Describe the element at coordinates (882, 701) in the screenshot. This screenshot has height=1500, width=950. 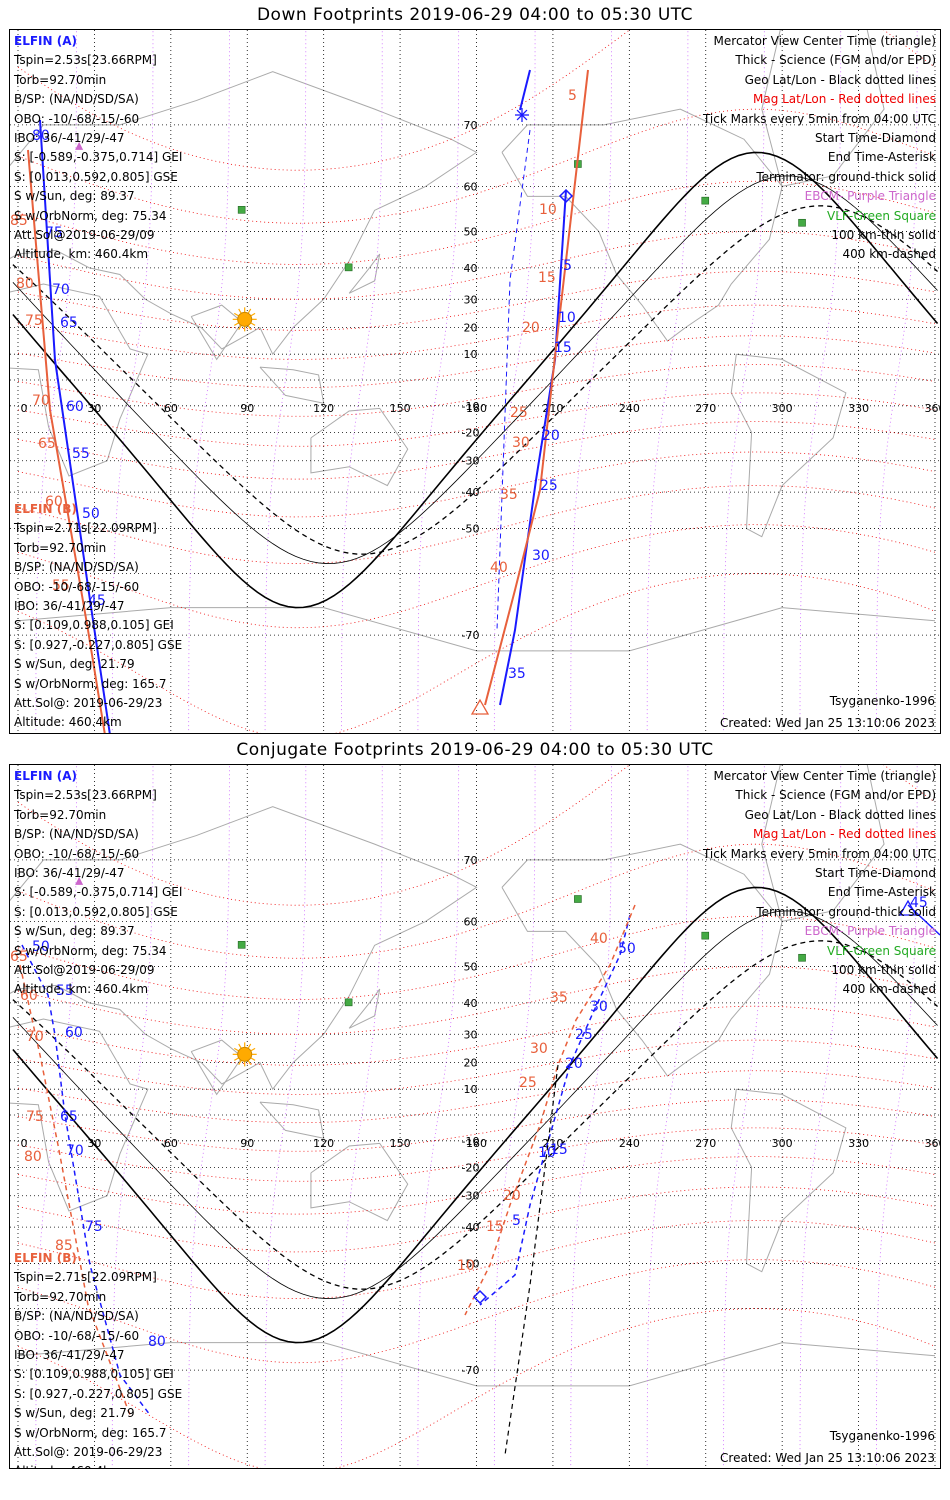
I see `model-label: Tsyganenko-1996` at that location.